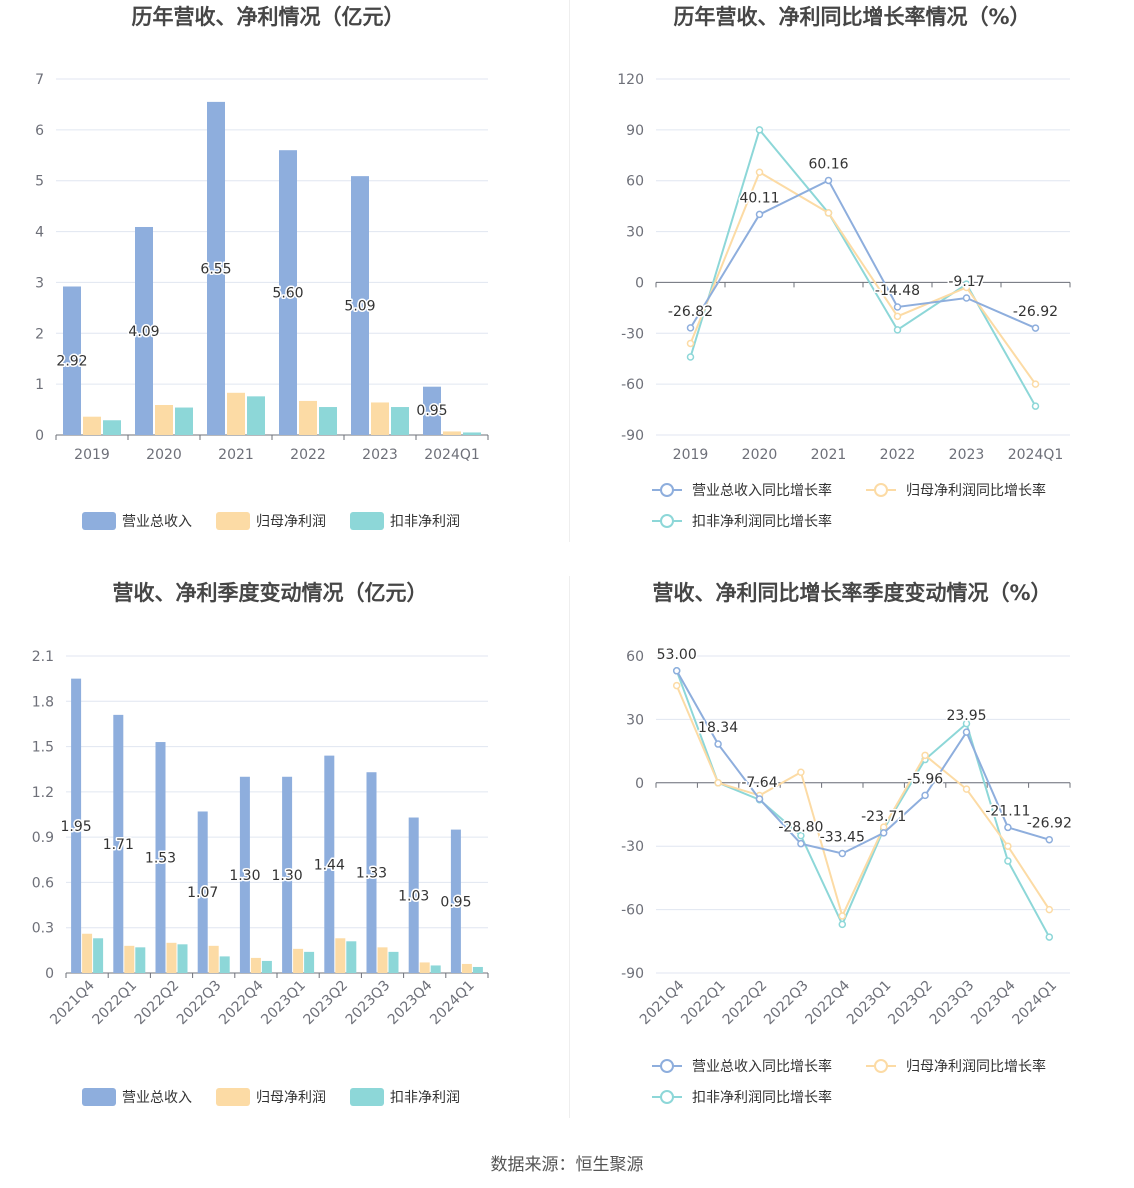  Describe the element at coordinates (380, 455) in the screenshot. I see `x-tick-label: 2023` at that location.